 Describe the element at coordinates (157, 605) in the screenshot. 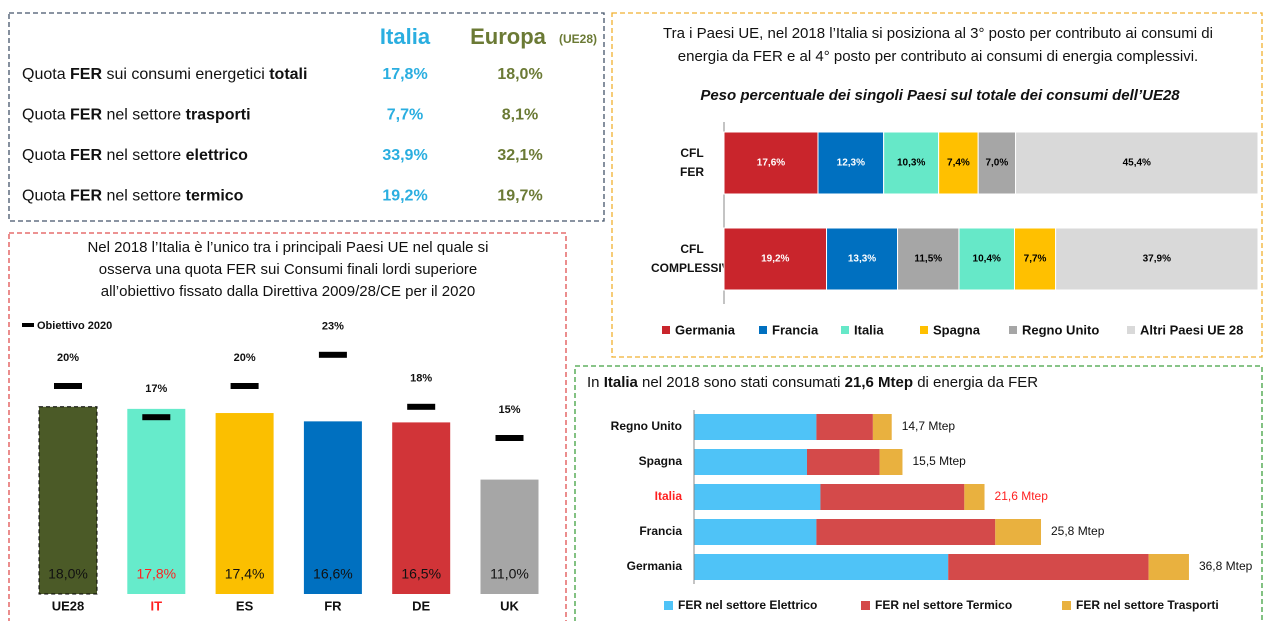

I see `x-tick-label: IT` at that location.